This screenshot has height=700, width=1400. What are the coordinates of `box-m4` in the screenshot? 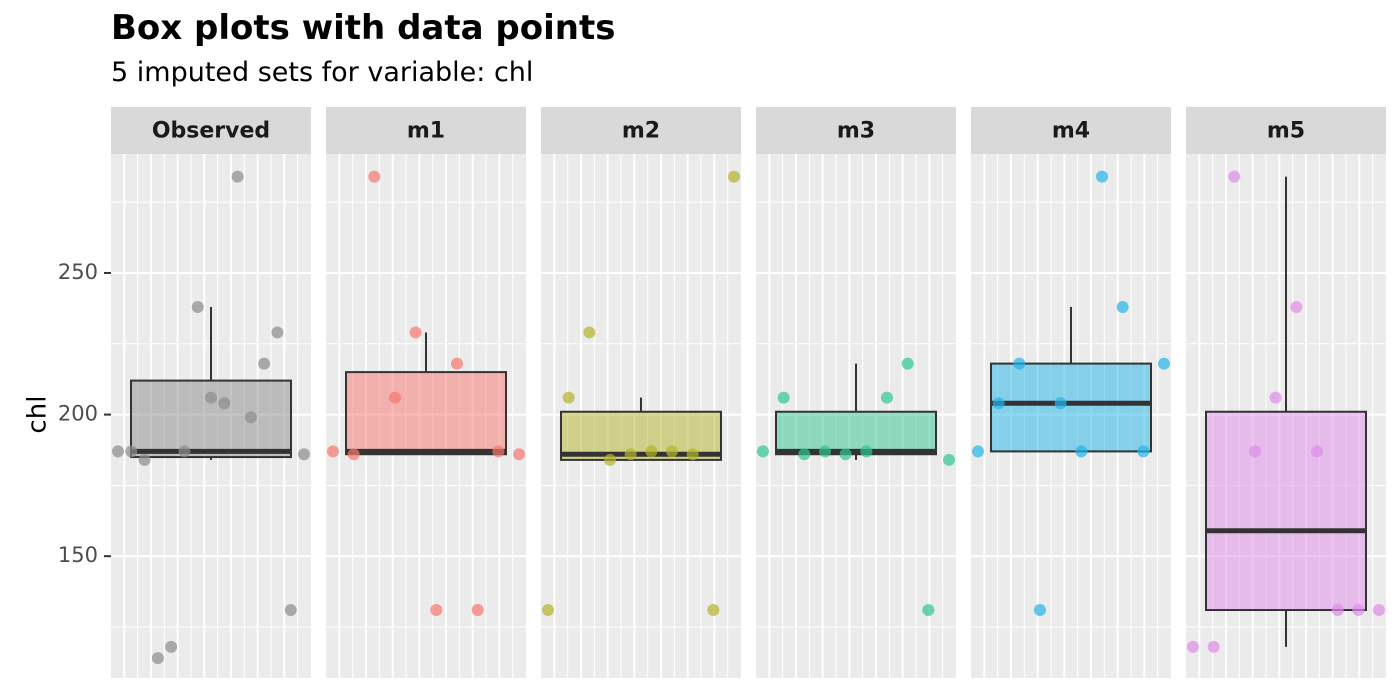 It's located at (1071, 407).